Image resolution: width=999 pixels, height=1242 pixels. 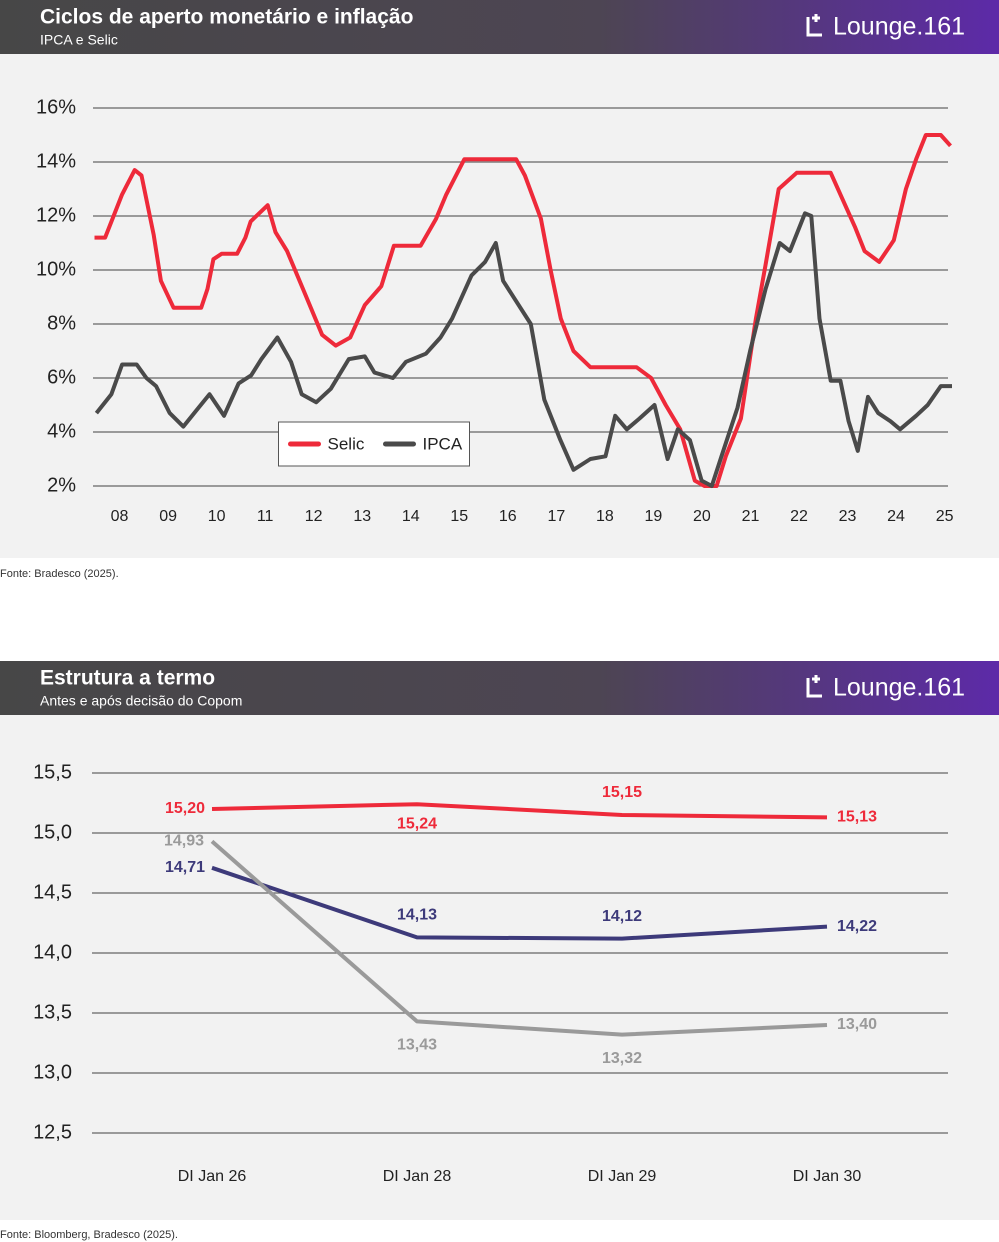 I want to click on x-tick-label: 21, so click(x=751, y=516).